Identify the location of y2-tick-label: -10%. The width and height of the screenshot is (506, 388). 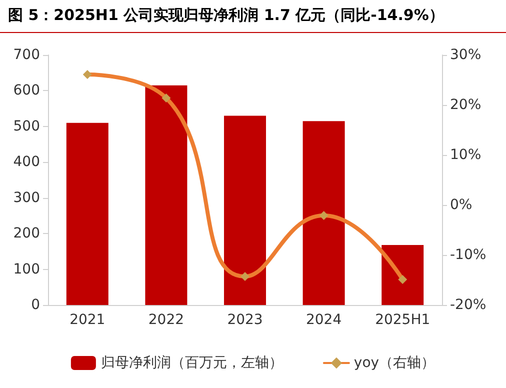
(468, 255).